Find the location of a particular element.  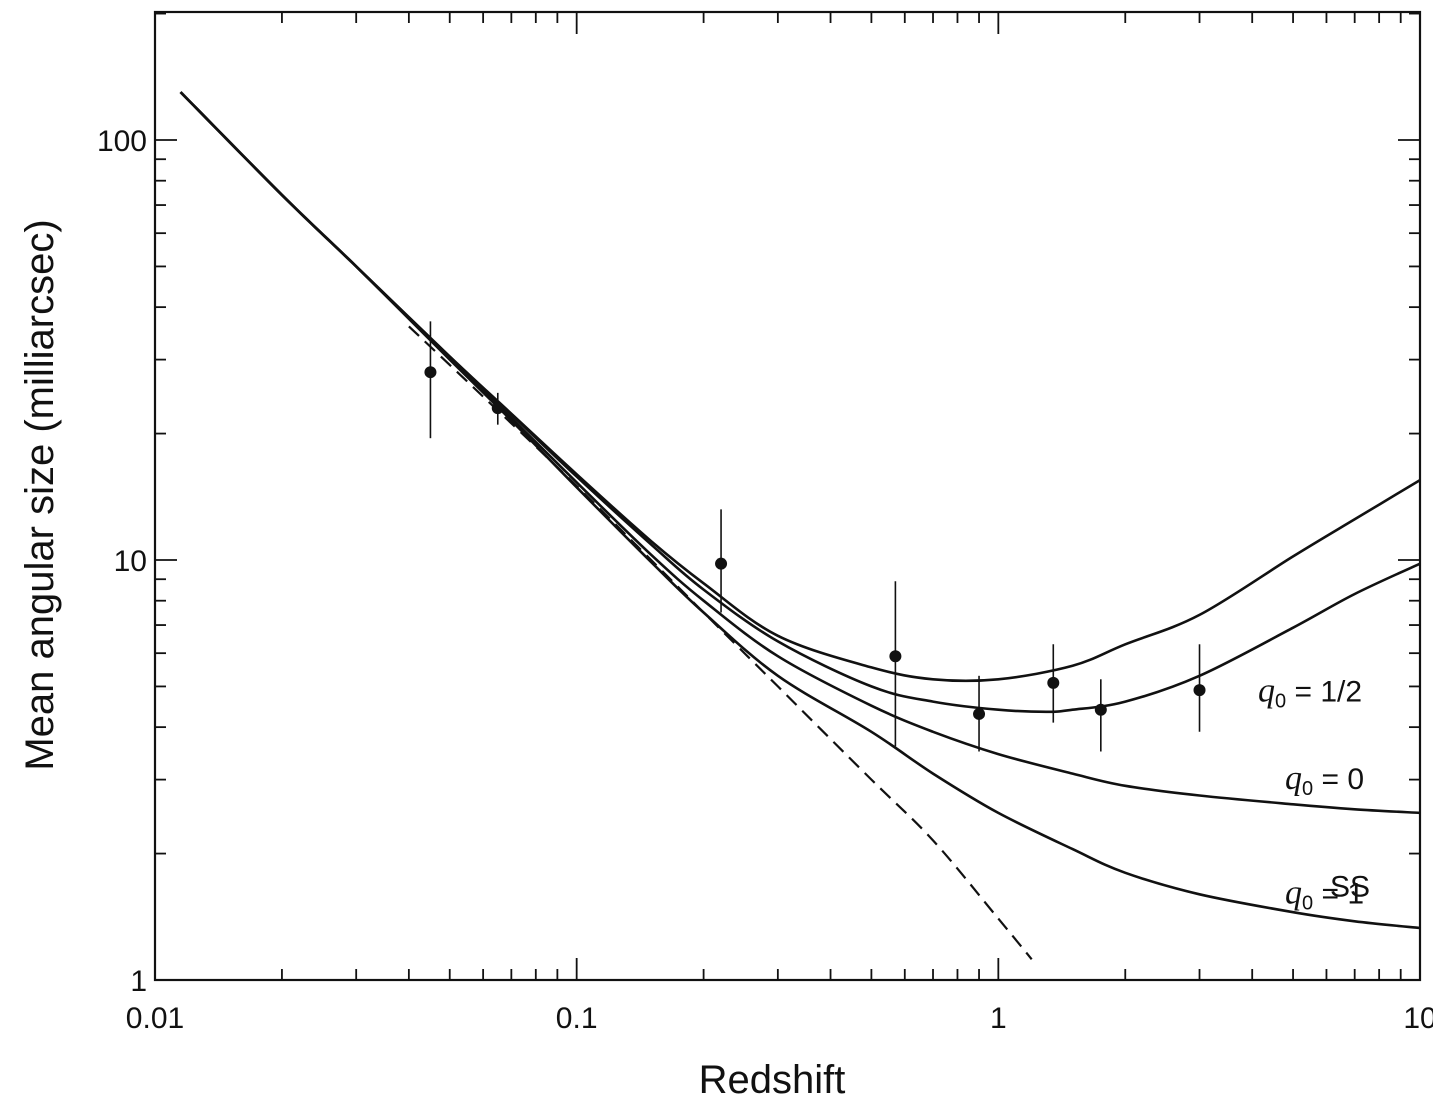

y-tick-label: 10 is located at coordinates (130, 561).